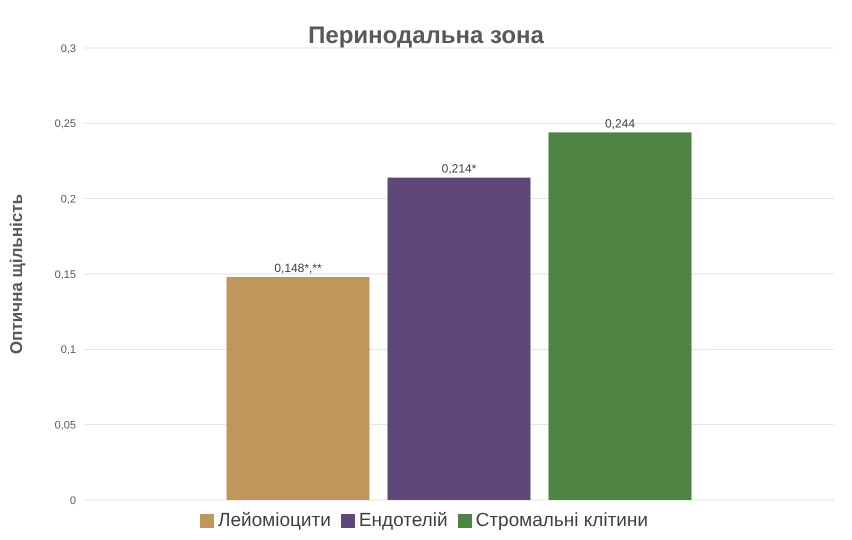  I want to click on y-axis-title: Оптична щільність, so click(16, 274).